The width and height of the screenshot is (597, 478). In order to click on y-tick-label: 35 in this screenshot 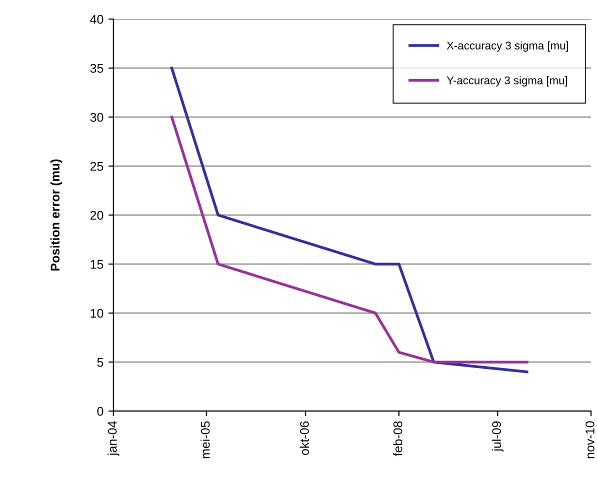, I will do `click(97, 68)`.